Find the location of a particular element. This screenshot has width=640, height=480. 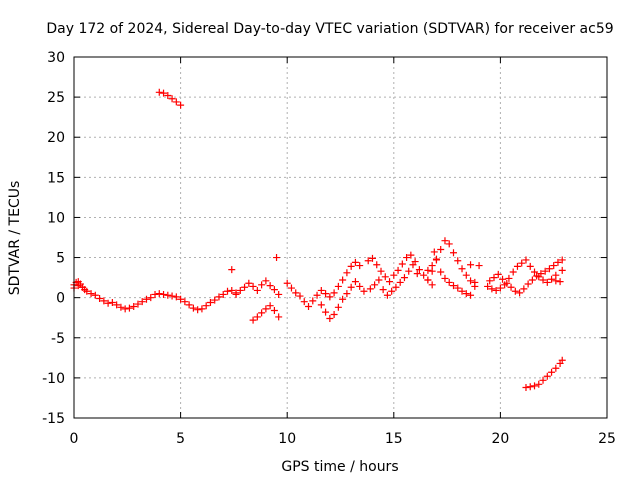

x-tick-label: 10 is located at coordinates (287, 439).